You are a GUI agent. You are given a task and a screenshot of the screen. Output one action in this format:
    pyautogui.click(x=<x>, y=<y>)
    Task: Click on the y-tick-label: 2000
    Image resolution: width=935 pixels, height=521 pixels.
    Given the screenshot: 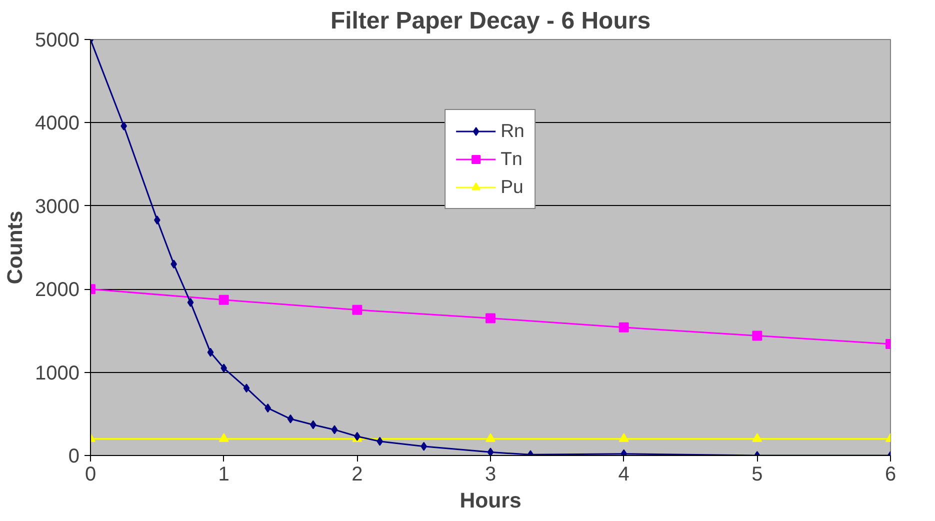 What is the action you would take?
    pyautogui.click(x=57, y=290)
    